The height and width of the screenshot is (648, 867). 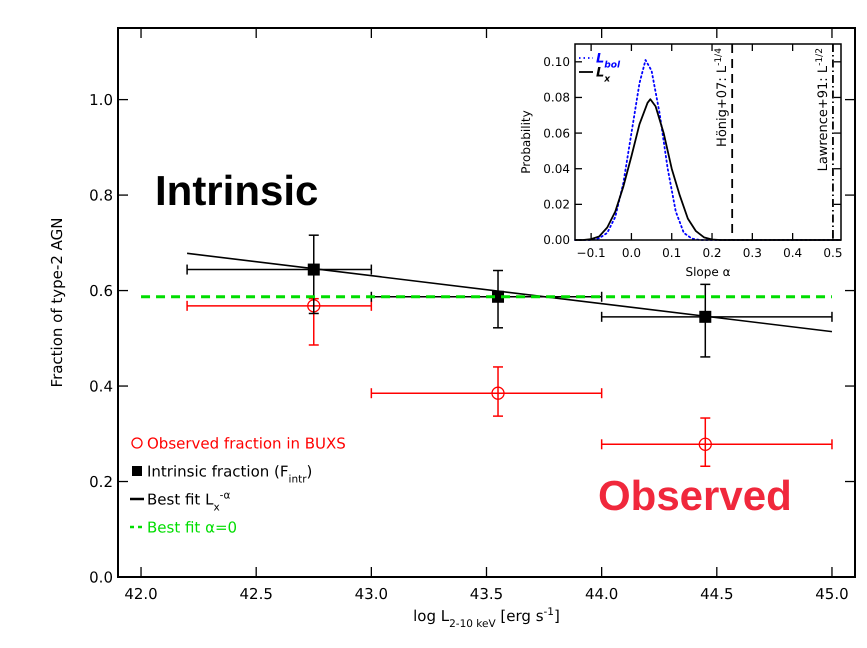 What do you see at coordinates (141, 594) in the screenshot?
I see `x-tick-label: 42.0` at bounding box center [141, 594].